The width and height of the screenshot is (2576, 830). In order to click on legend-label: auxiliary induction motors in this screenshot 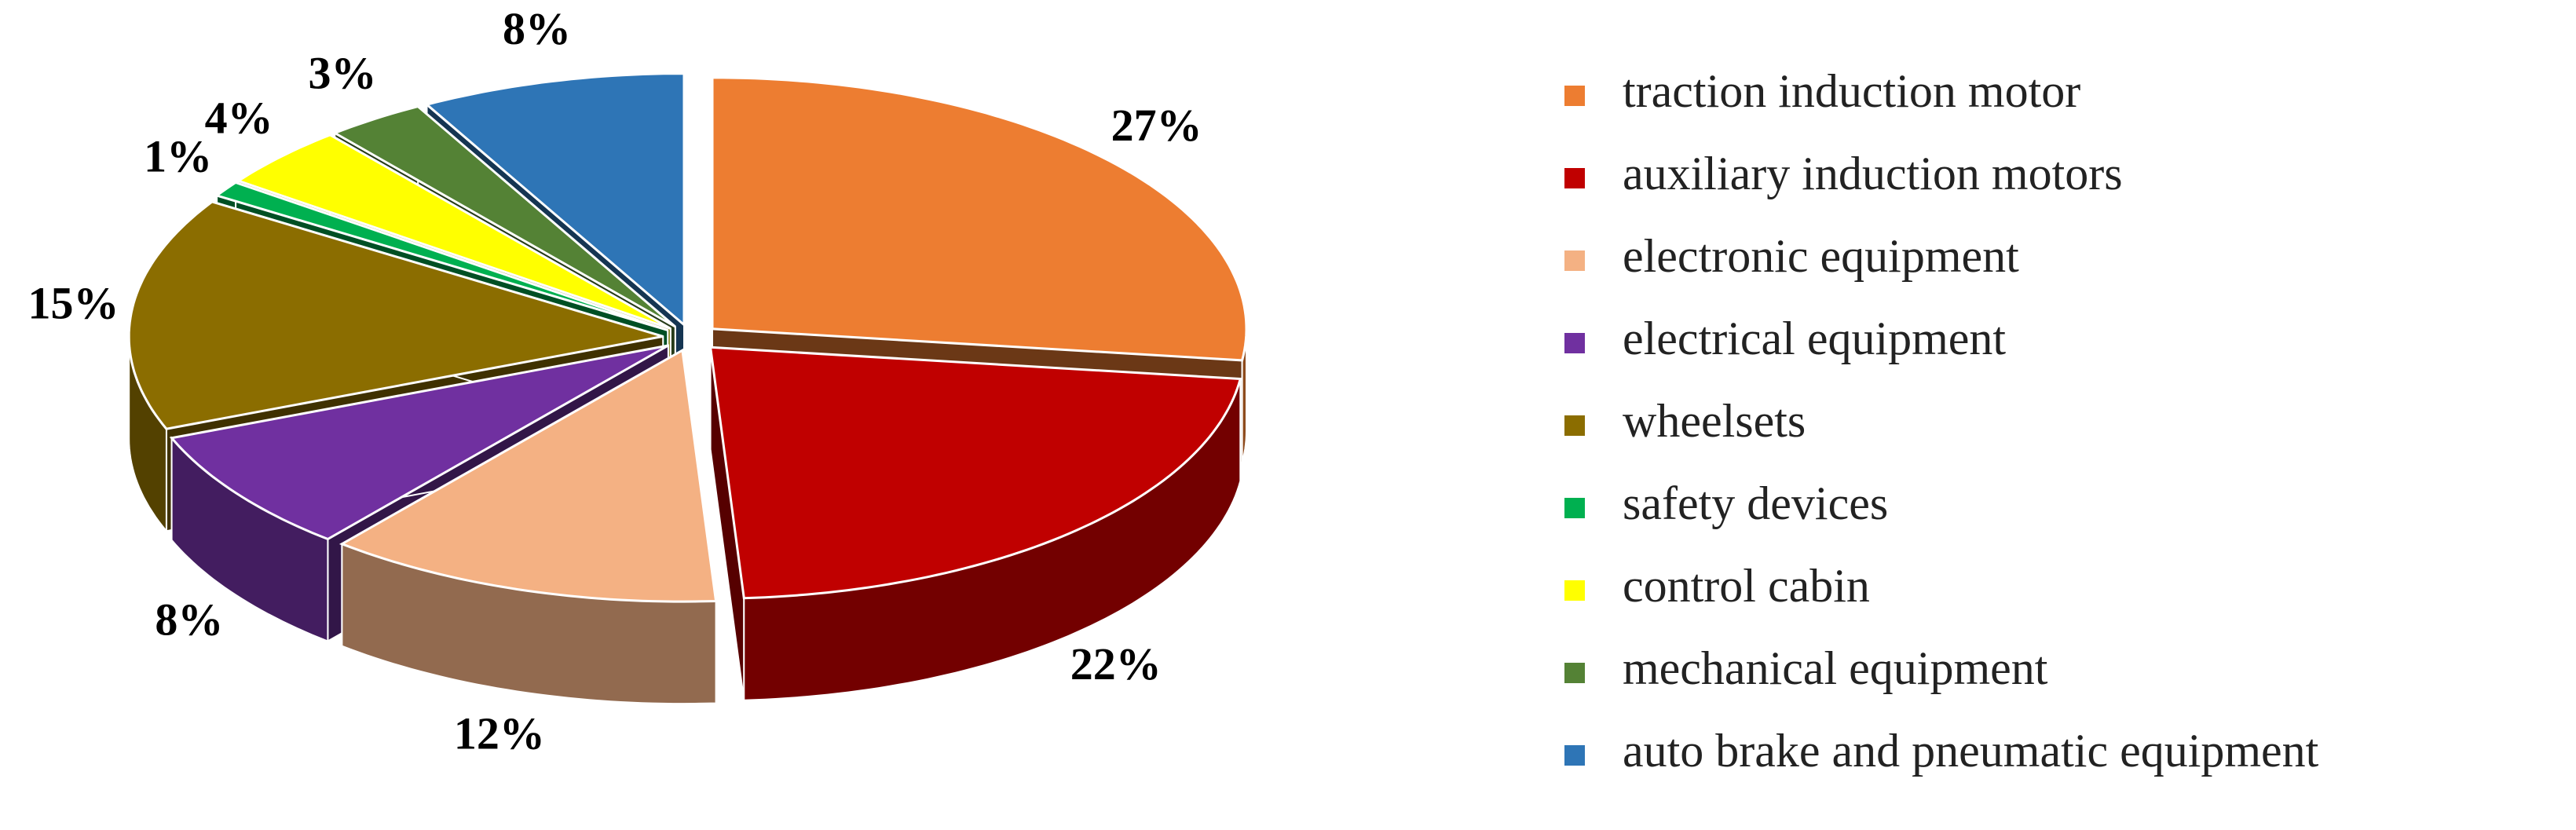, I will do `click(1873, 173)`.